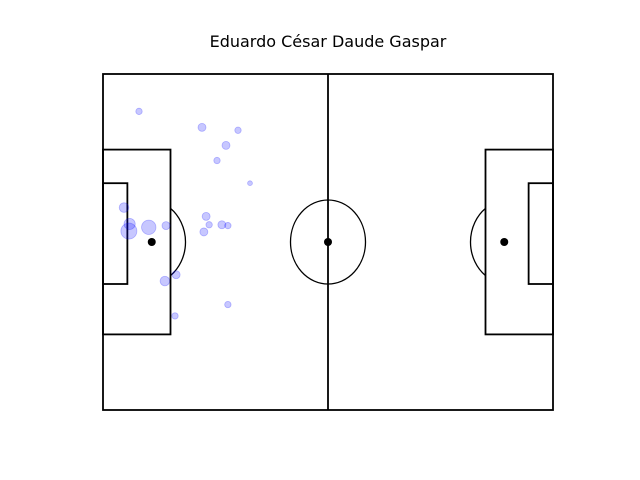  I want to click on right-six-yard-box, so click(540, 233).